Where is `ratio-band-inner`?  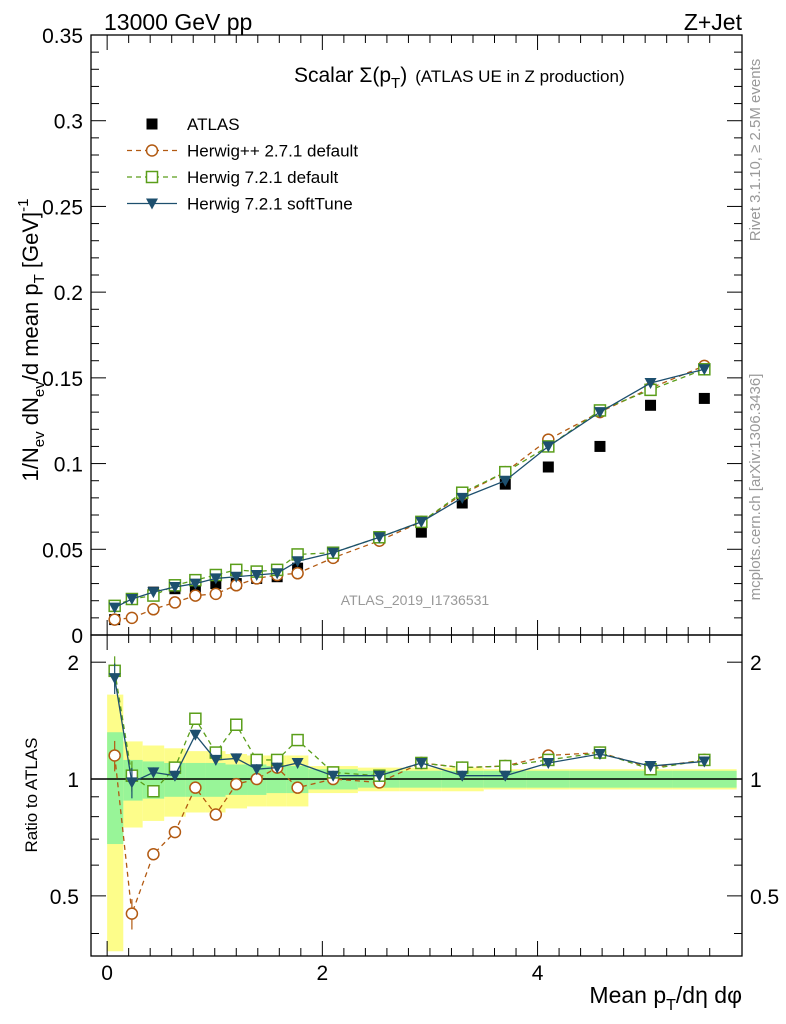
ratio-band-inner is located at coordinates (215, 779).